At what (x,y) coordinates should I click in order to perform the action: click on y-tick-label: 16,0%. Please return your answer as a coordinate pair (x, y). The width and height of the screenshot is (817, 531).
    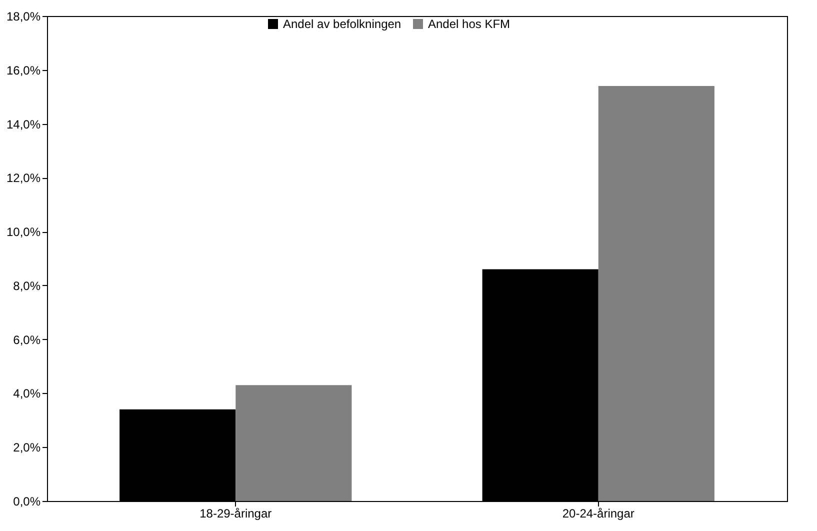
    Looking at the image, I should click on (23, 70).